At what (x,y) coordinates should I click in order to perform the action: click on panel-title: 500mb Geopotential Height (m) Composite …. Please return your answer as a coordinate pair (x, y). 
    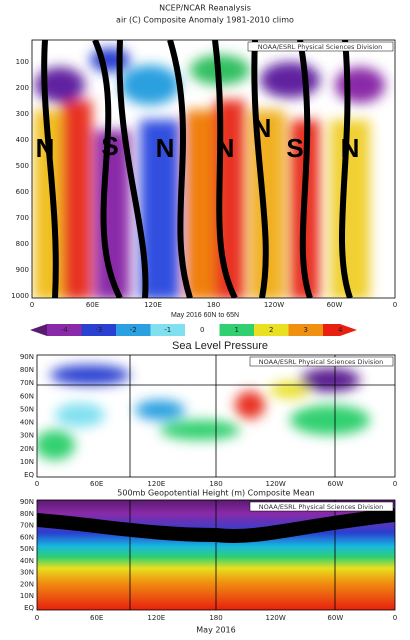
    Looking at the image, I should click on (215, 493).